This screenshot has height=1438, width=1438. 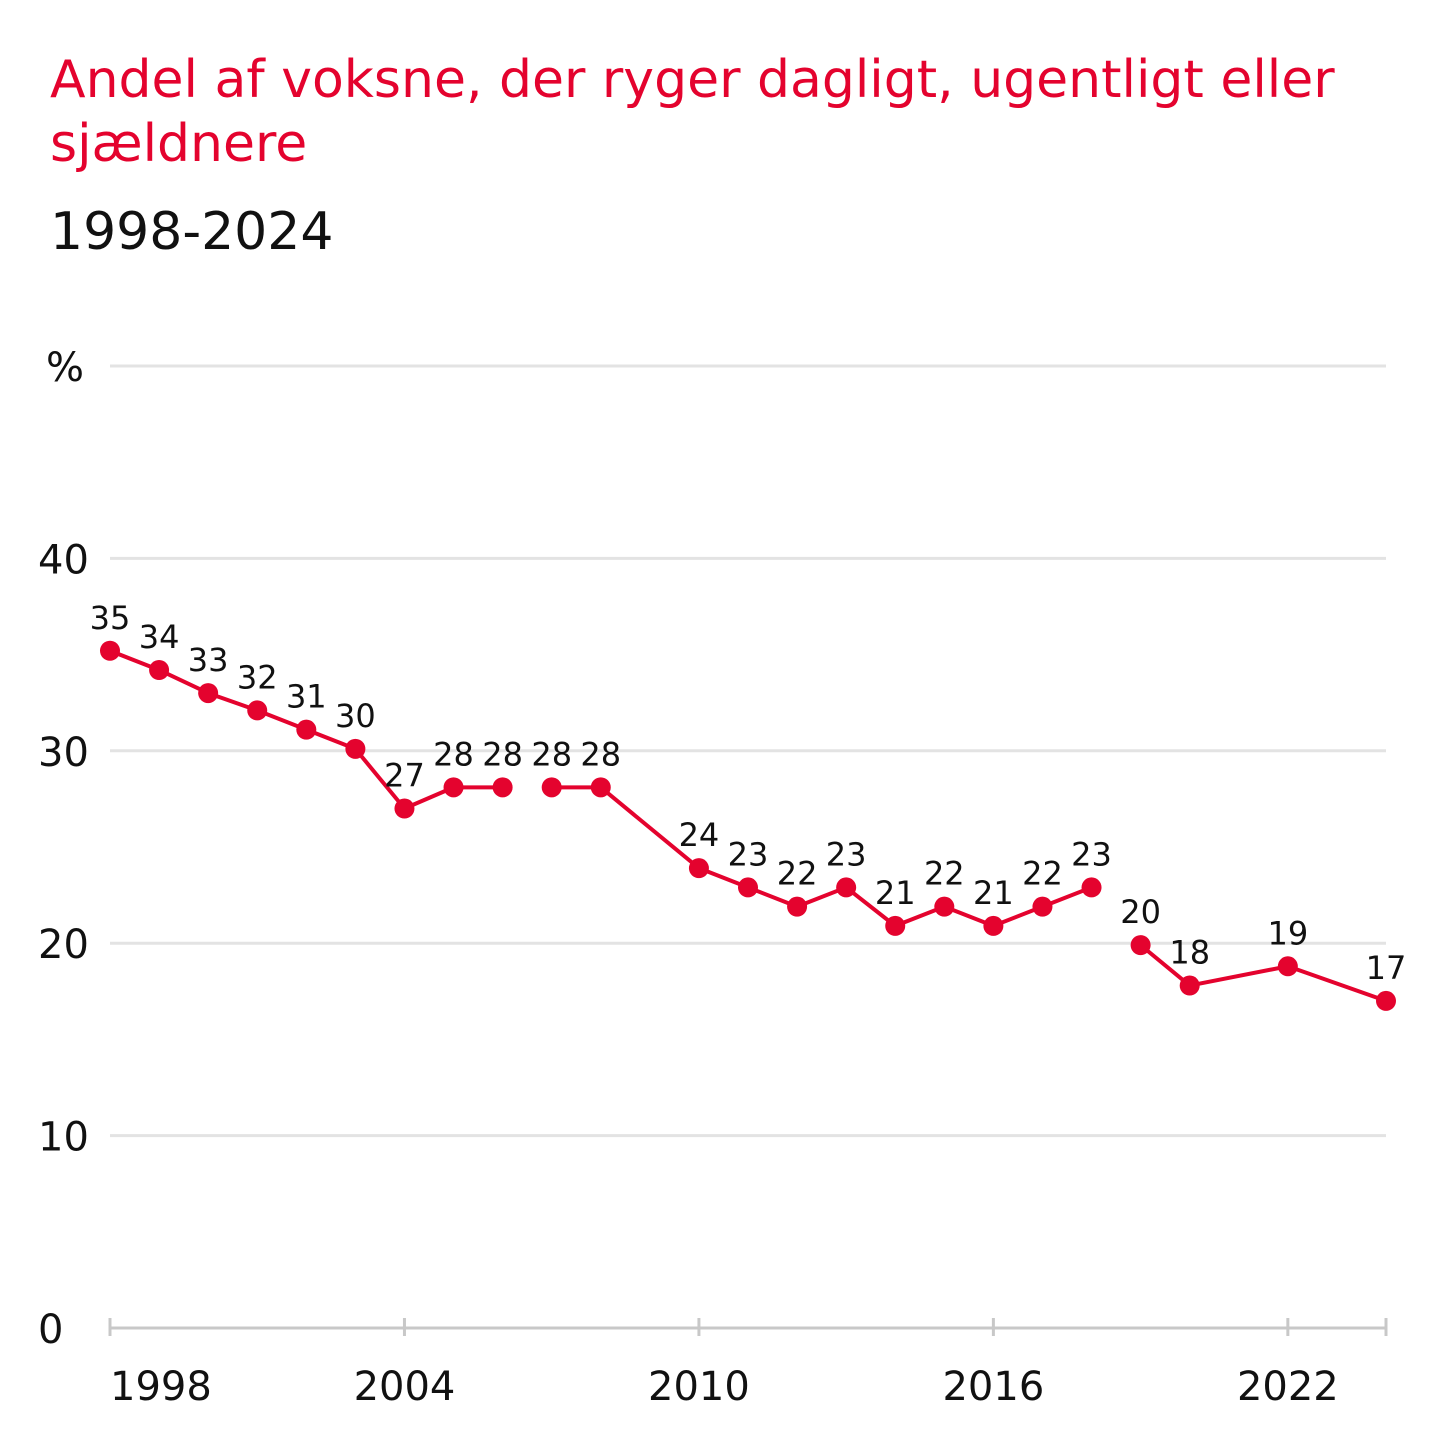 I want to click on data-label: 34, so click(x=159, y=637).